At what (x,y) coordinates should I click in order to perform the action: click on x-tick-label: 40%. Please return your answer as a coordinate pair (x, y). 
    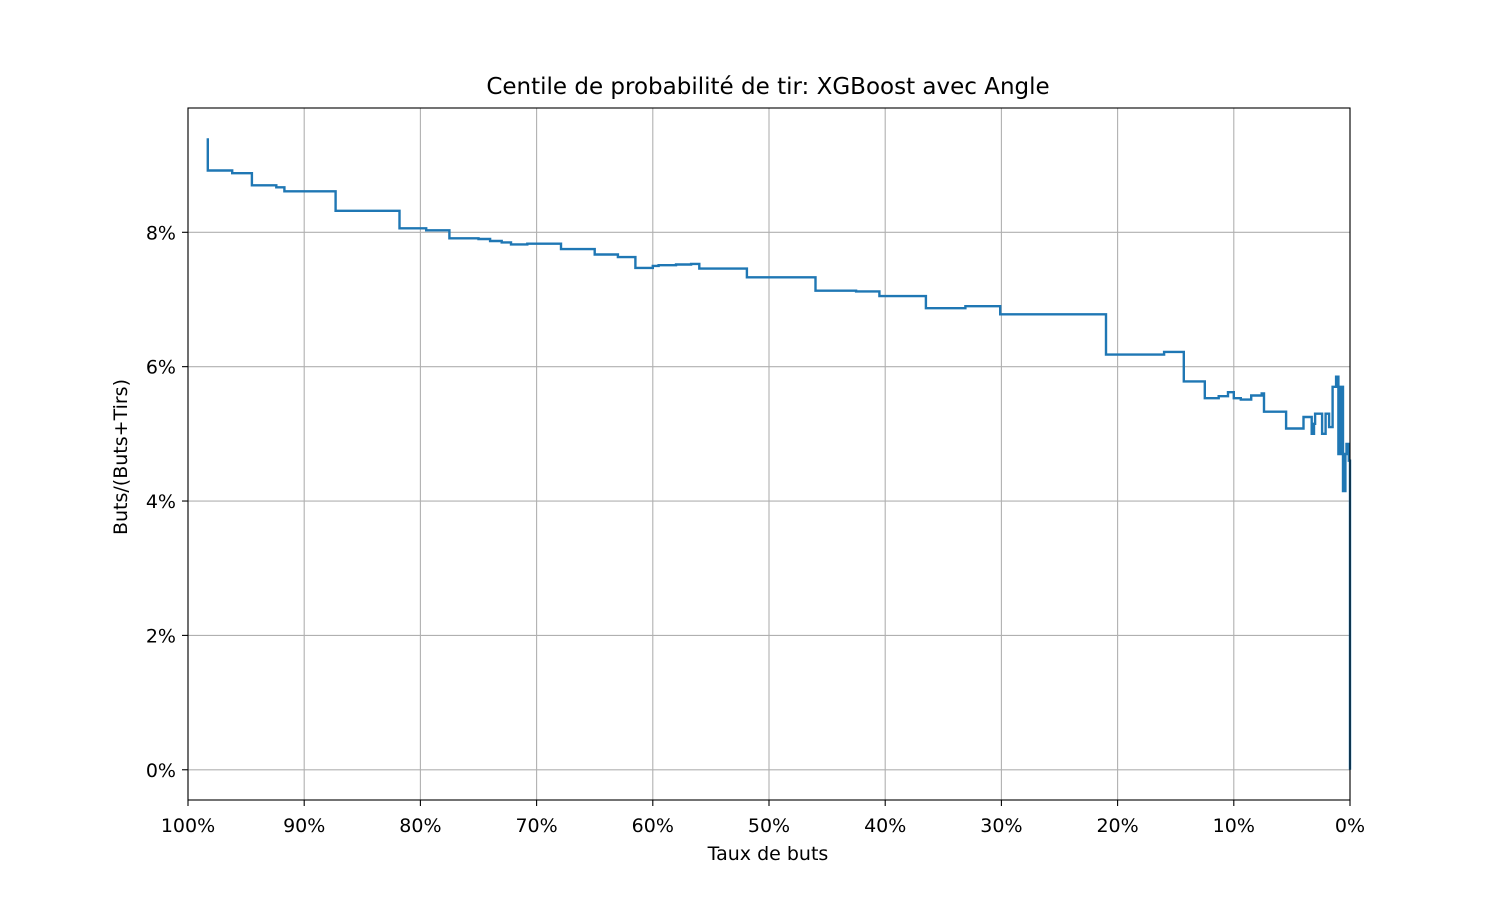
    Looking at the image, I should click on (885, 826).